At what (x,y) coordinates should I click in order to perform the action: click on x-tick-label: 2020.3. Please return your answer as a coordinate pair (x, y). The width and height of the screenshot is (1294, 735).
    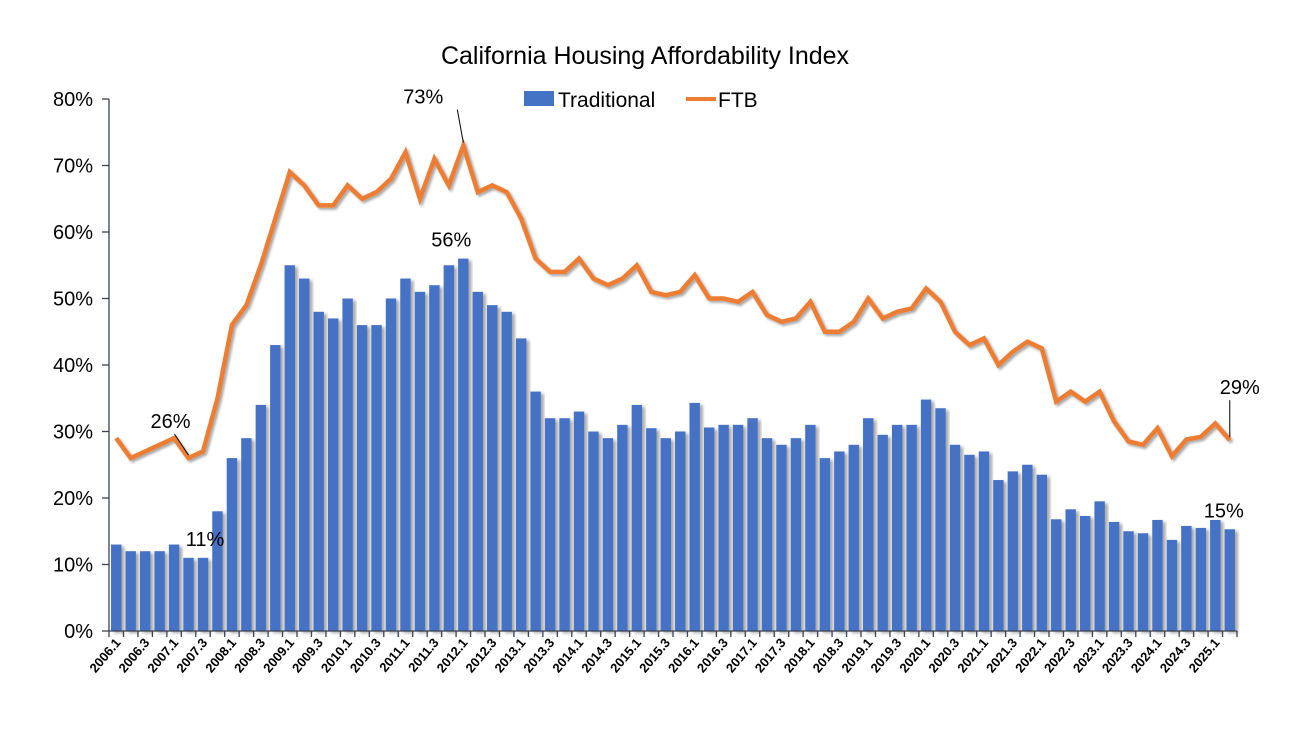
    Looking at the image, I should click on (943, 655).